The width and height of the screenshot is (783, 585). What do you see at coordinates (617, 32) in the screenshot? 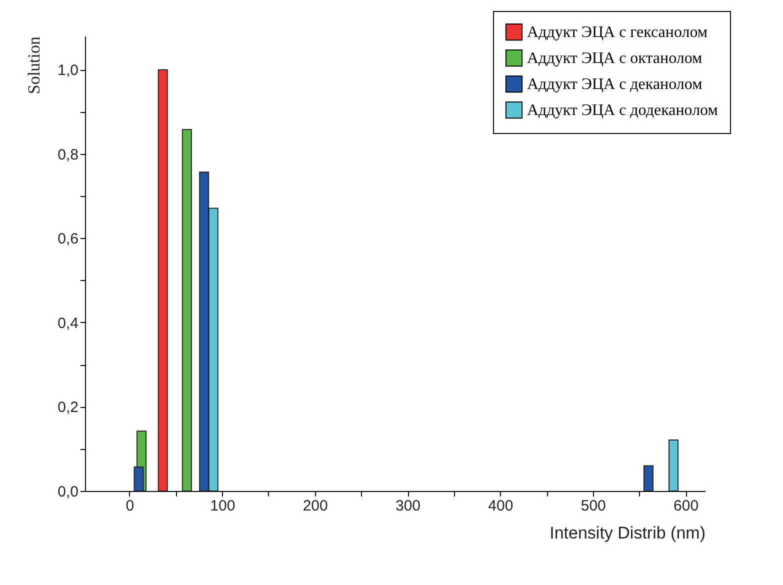
I see `legend-label: Аддукт ЭЦА с гексанолом` at bounding box center [617, 32].